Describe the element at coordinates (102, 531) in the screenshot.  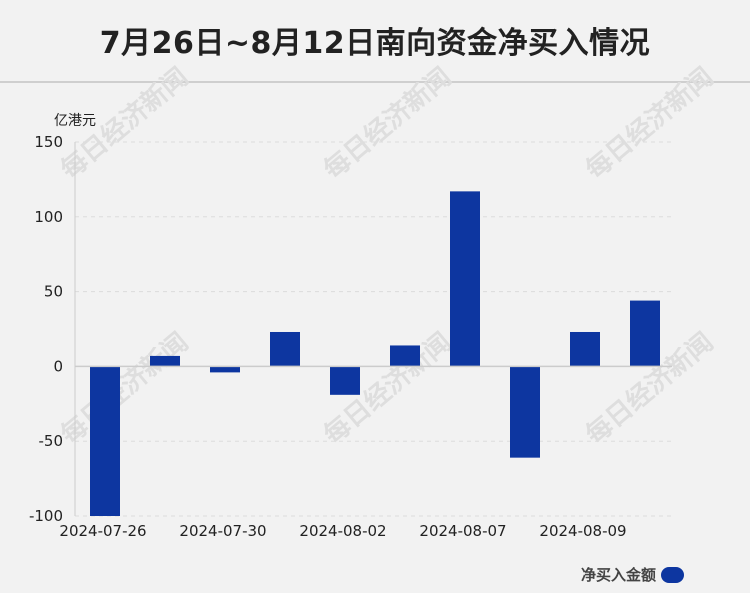
I see `x-tick-label: 2024-07-26` at that location.